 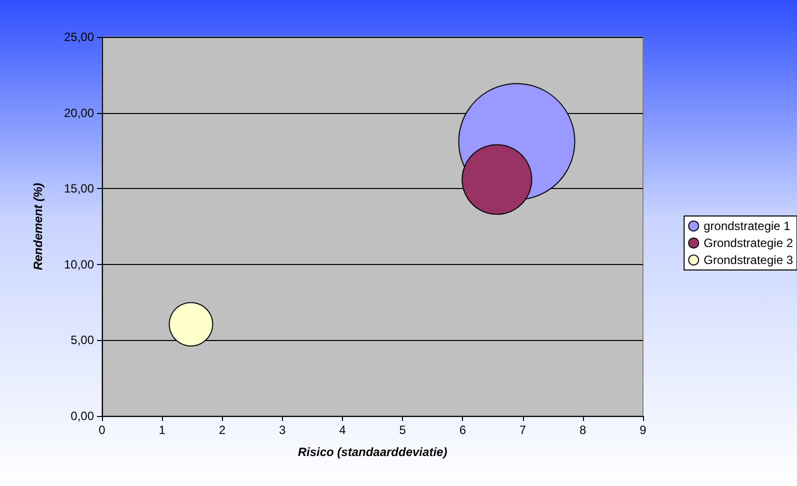 What do you see at coordinates (749, 243) in the screenshot?
I see `legend-label: Grondstrategie 2` at bounding box center [749, 243].